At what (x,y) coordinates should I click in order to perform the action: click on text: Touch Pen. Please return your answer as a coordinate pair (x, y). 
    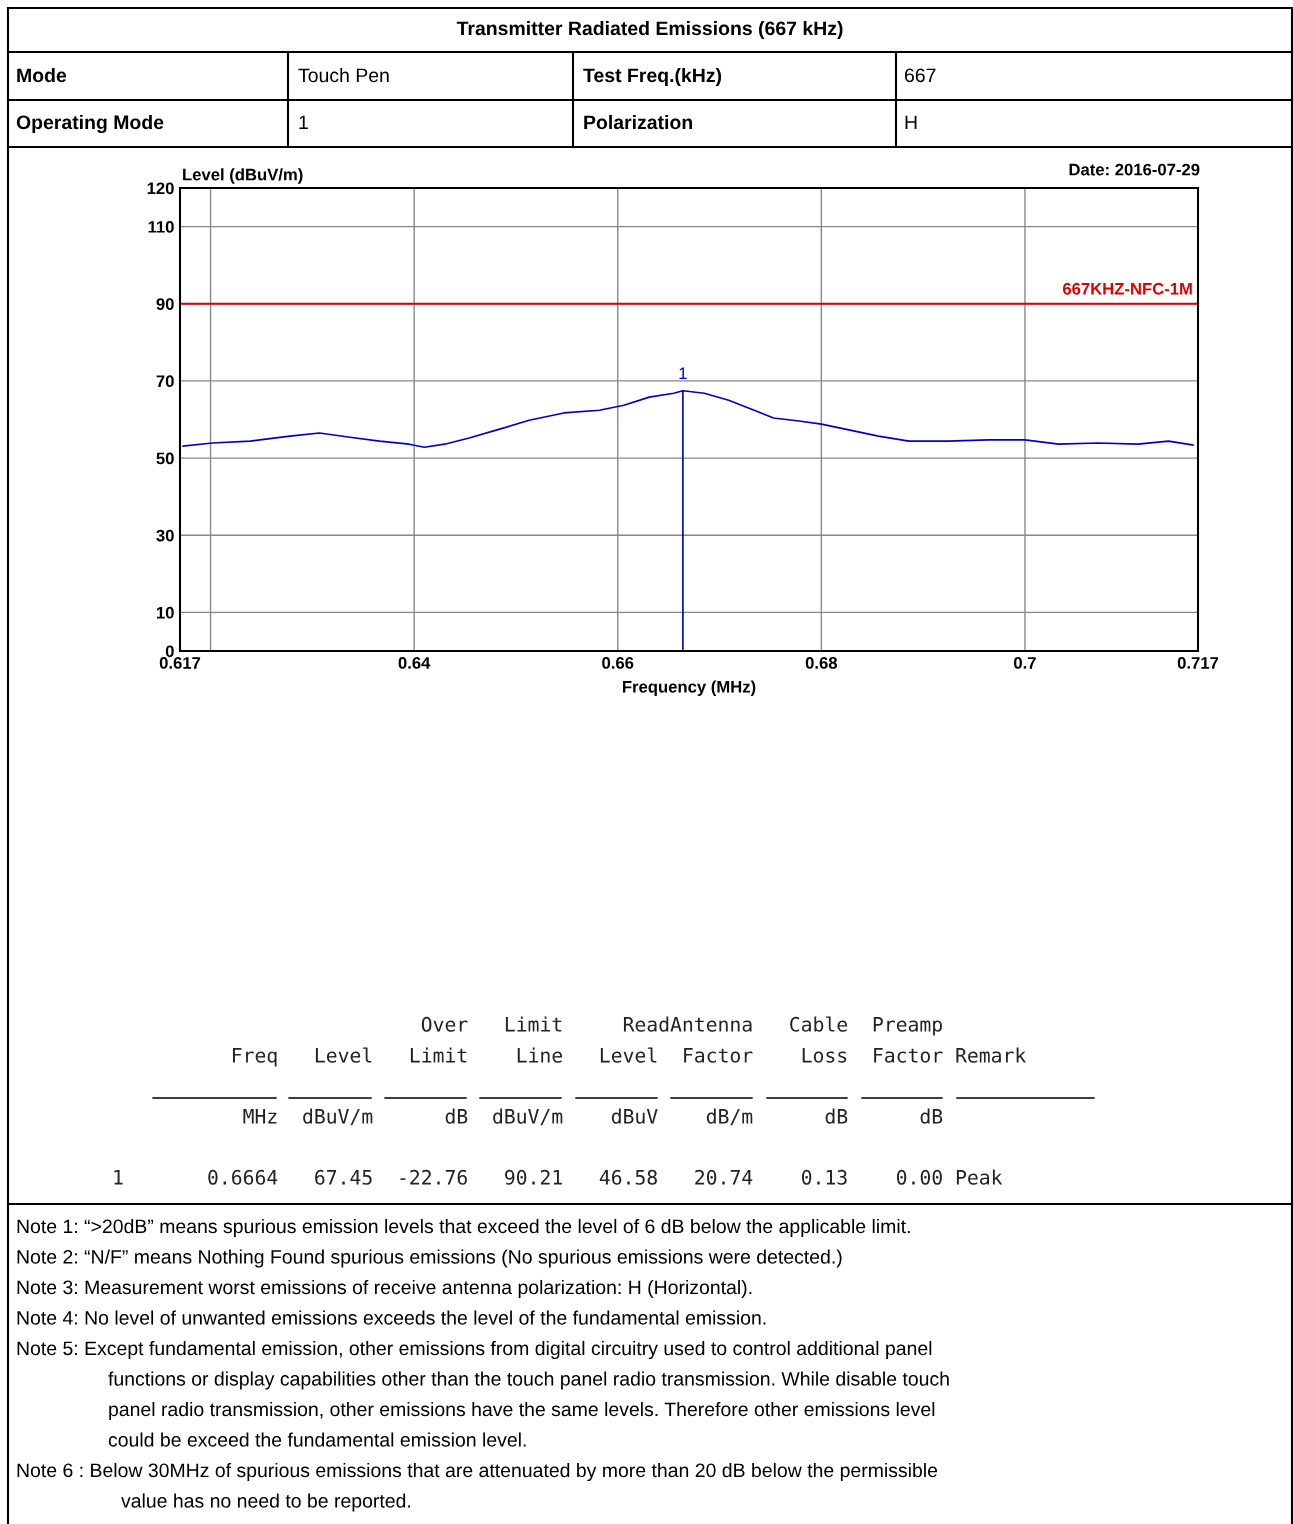
    Looking at the image, I should click on (343, 75).